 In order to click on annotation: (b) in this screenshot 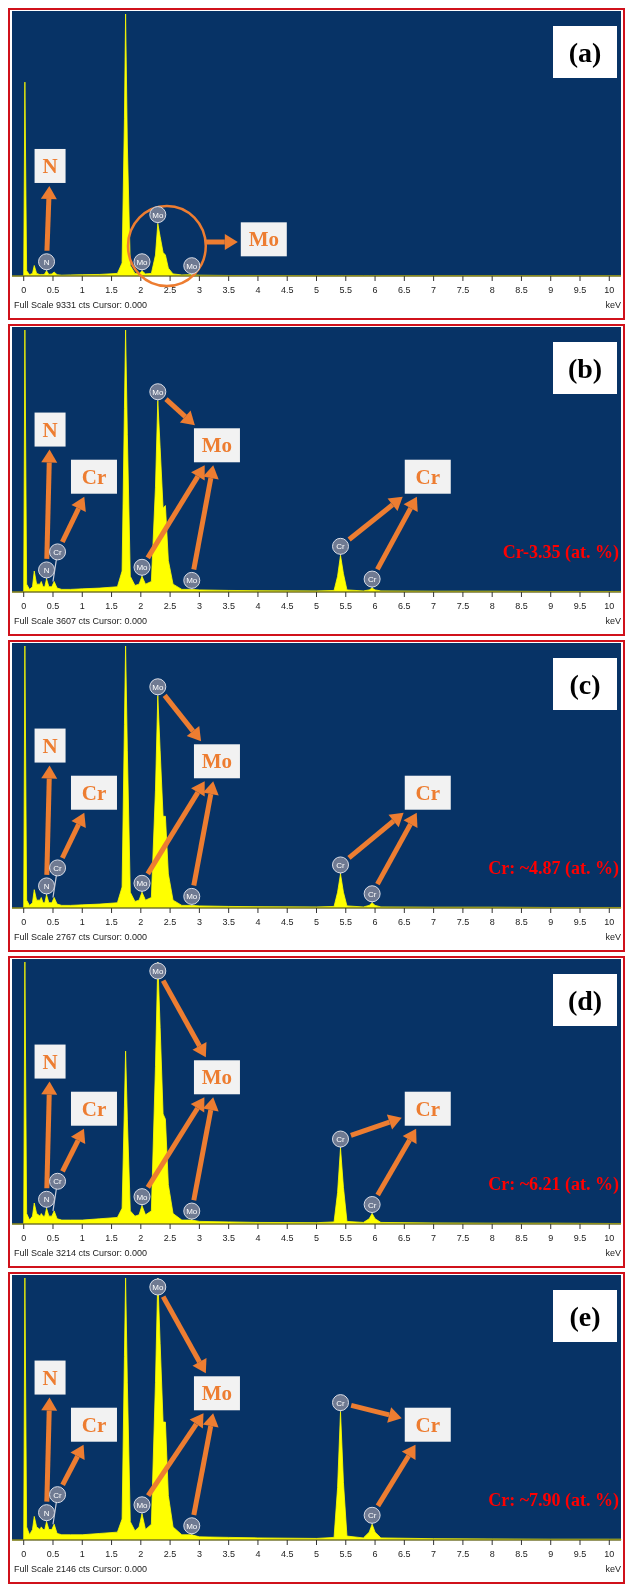, I will do `click(585, 368)`.